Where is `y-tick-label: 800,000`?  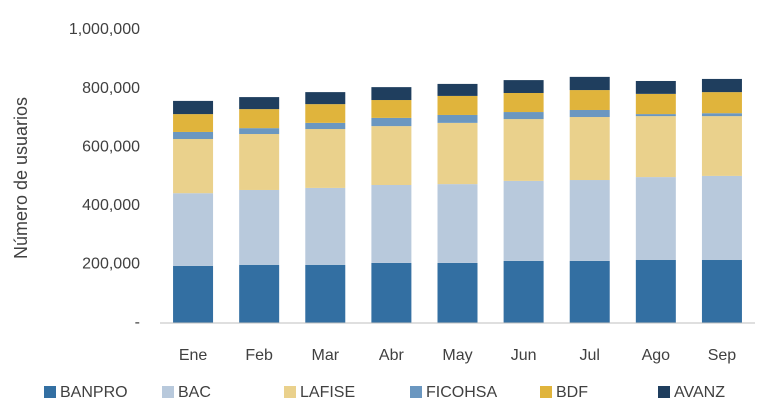
y-tick-label: 800,000 is located at coordinates (111, 88).